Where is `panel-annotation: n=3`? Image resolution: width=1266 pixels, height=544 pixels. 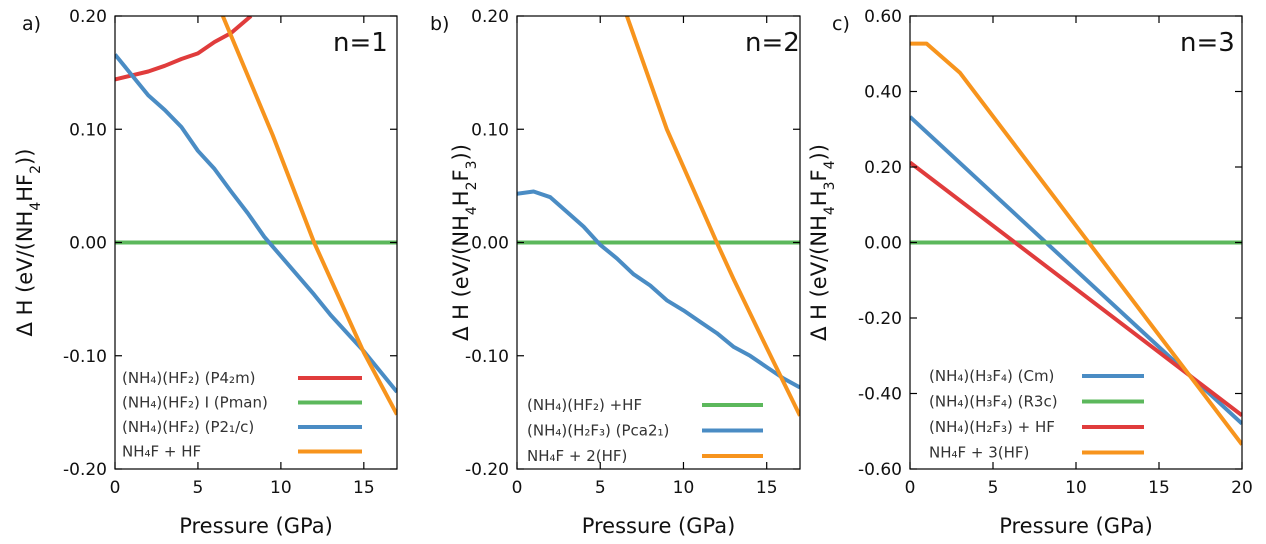 panel-annotation: n=3 is located at coordinates (1207, 43).